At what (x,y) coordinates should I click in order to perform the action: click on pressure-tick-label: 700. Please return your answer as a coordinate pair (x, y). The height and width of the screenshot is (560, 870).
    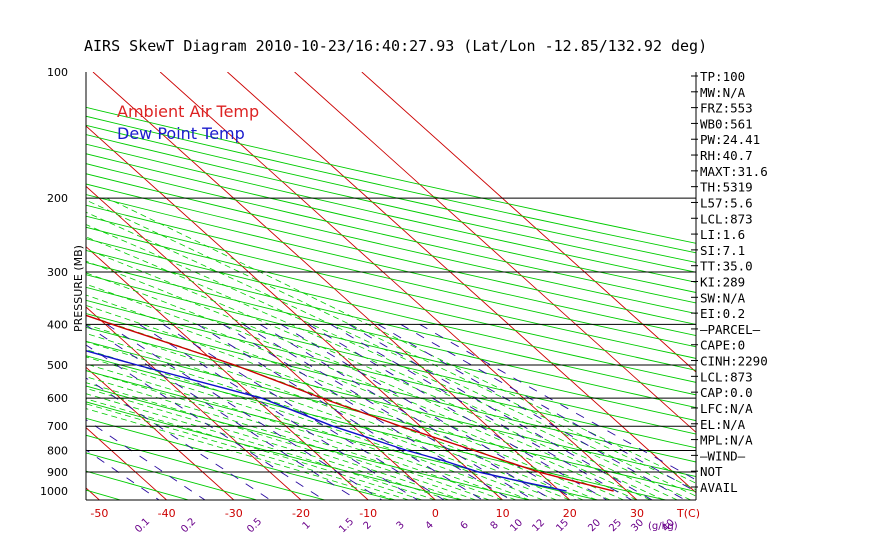
    Looking at the image, I should click on (57, 426).